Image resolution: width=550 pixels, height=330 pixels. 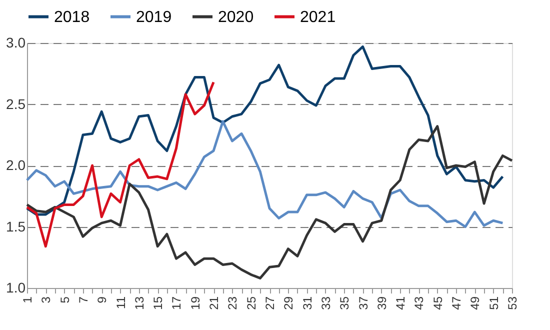 What do you see at coordinates (345, 303) in the screenshot?
I see `x-tick-label: 35` at bounding box center [345, 303].